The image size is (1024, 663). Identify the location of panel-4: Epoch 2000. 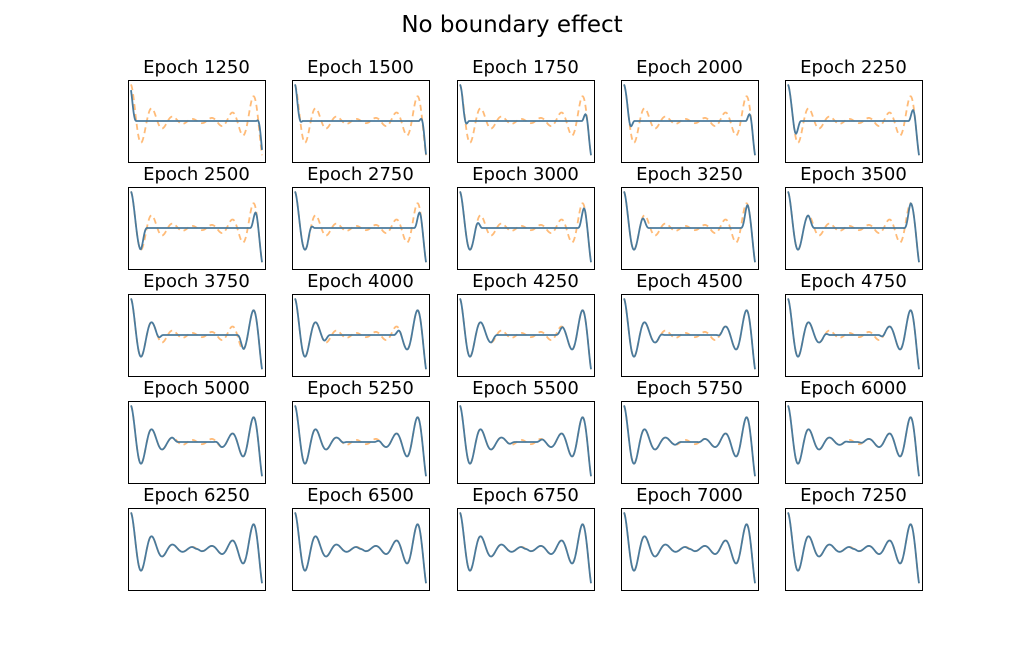
(690, 110).